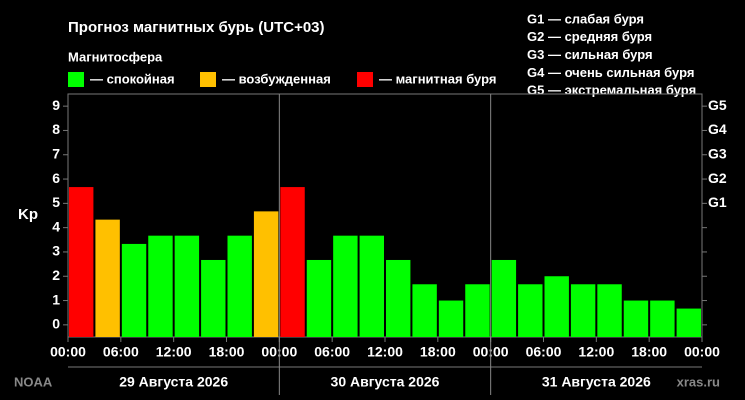 This screenshot has width=745, height=400. I want to click on y-tick-label: 6, so click(56, 178).